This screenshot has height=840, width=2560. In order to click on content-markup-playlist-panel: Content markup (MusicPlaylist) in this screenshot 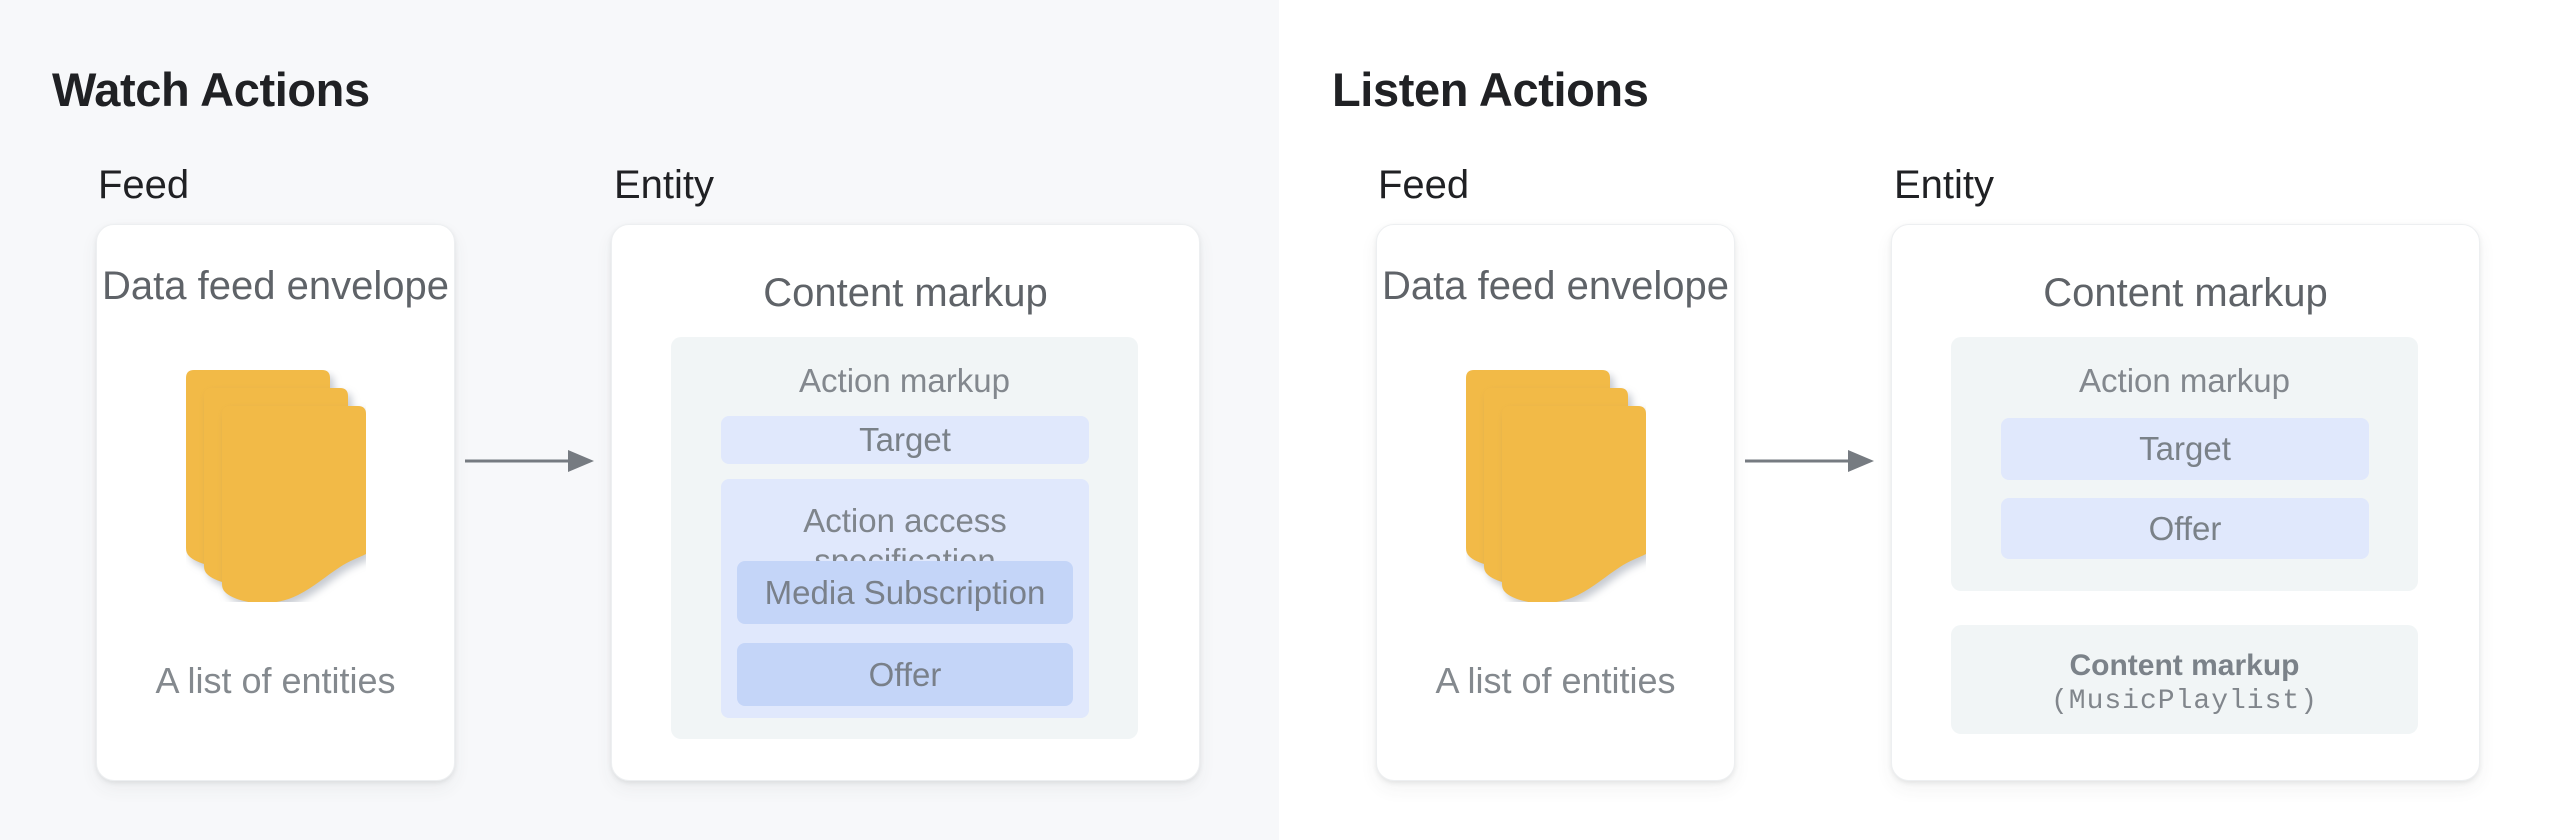, I will do `click(2184, 679)`.